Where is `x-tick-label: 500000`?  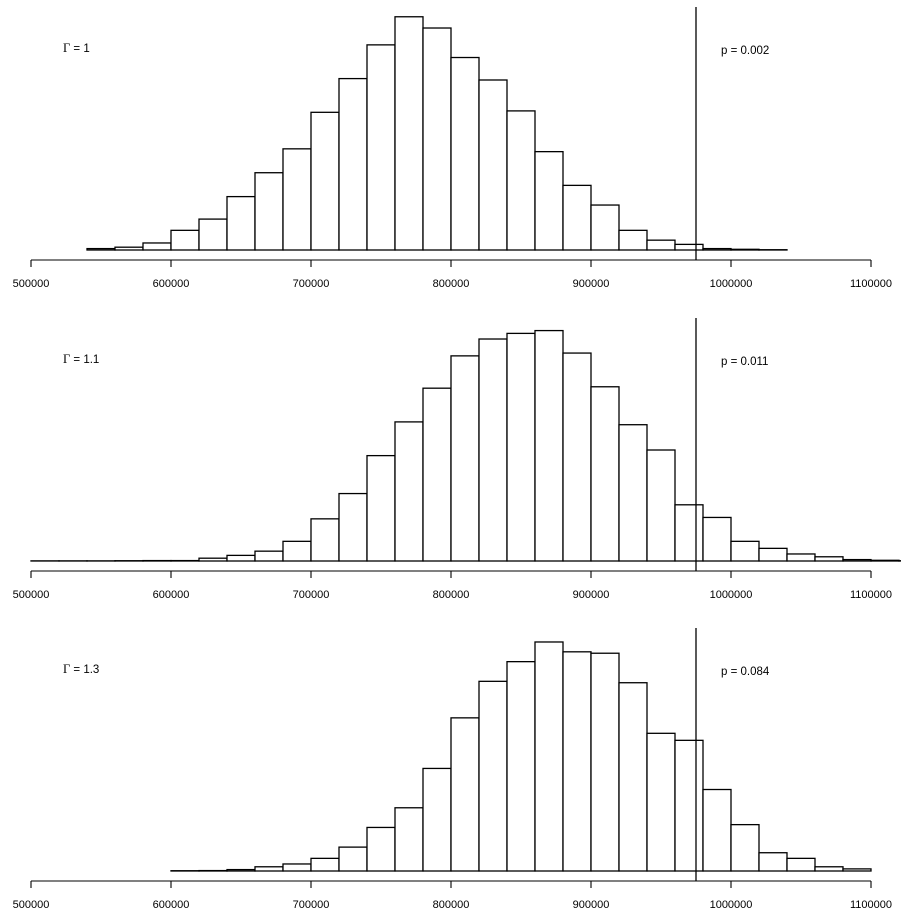
x-tick-label: 500000 is located at coordinates (31, 284).